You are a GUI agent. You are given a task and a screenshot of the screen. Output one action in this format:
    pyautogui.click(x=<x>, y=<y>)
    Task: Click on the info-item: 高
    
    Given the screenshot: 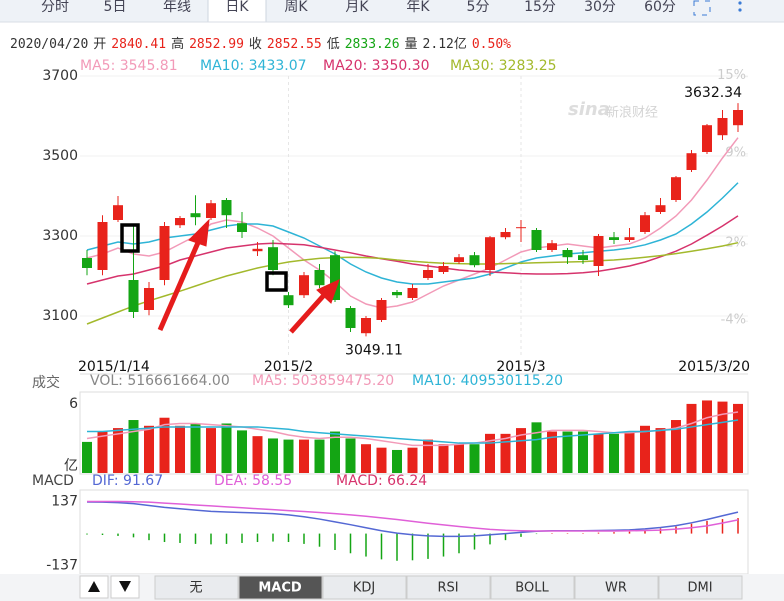 What is the action you would take?
    pyautogui.click(x=177, y=44)
    